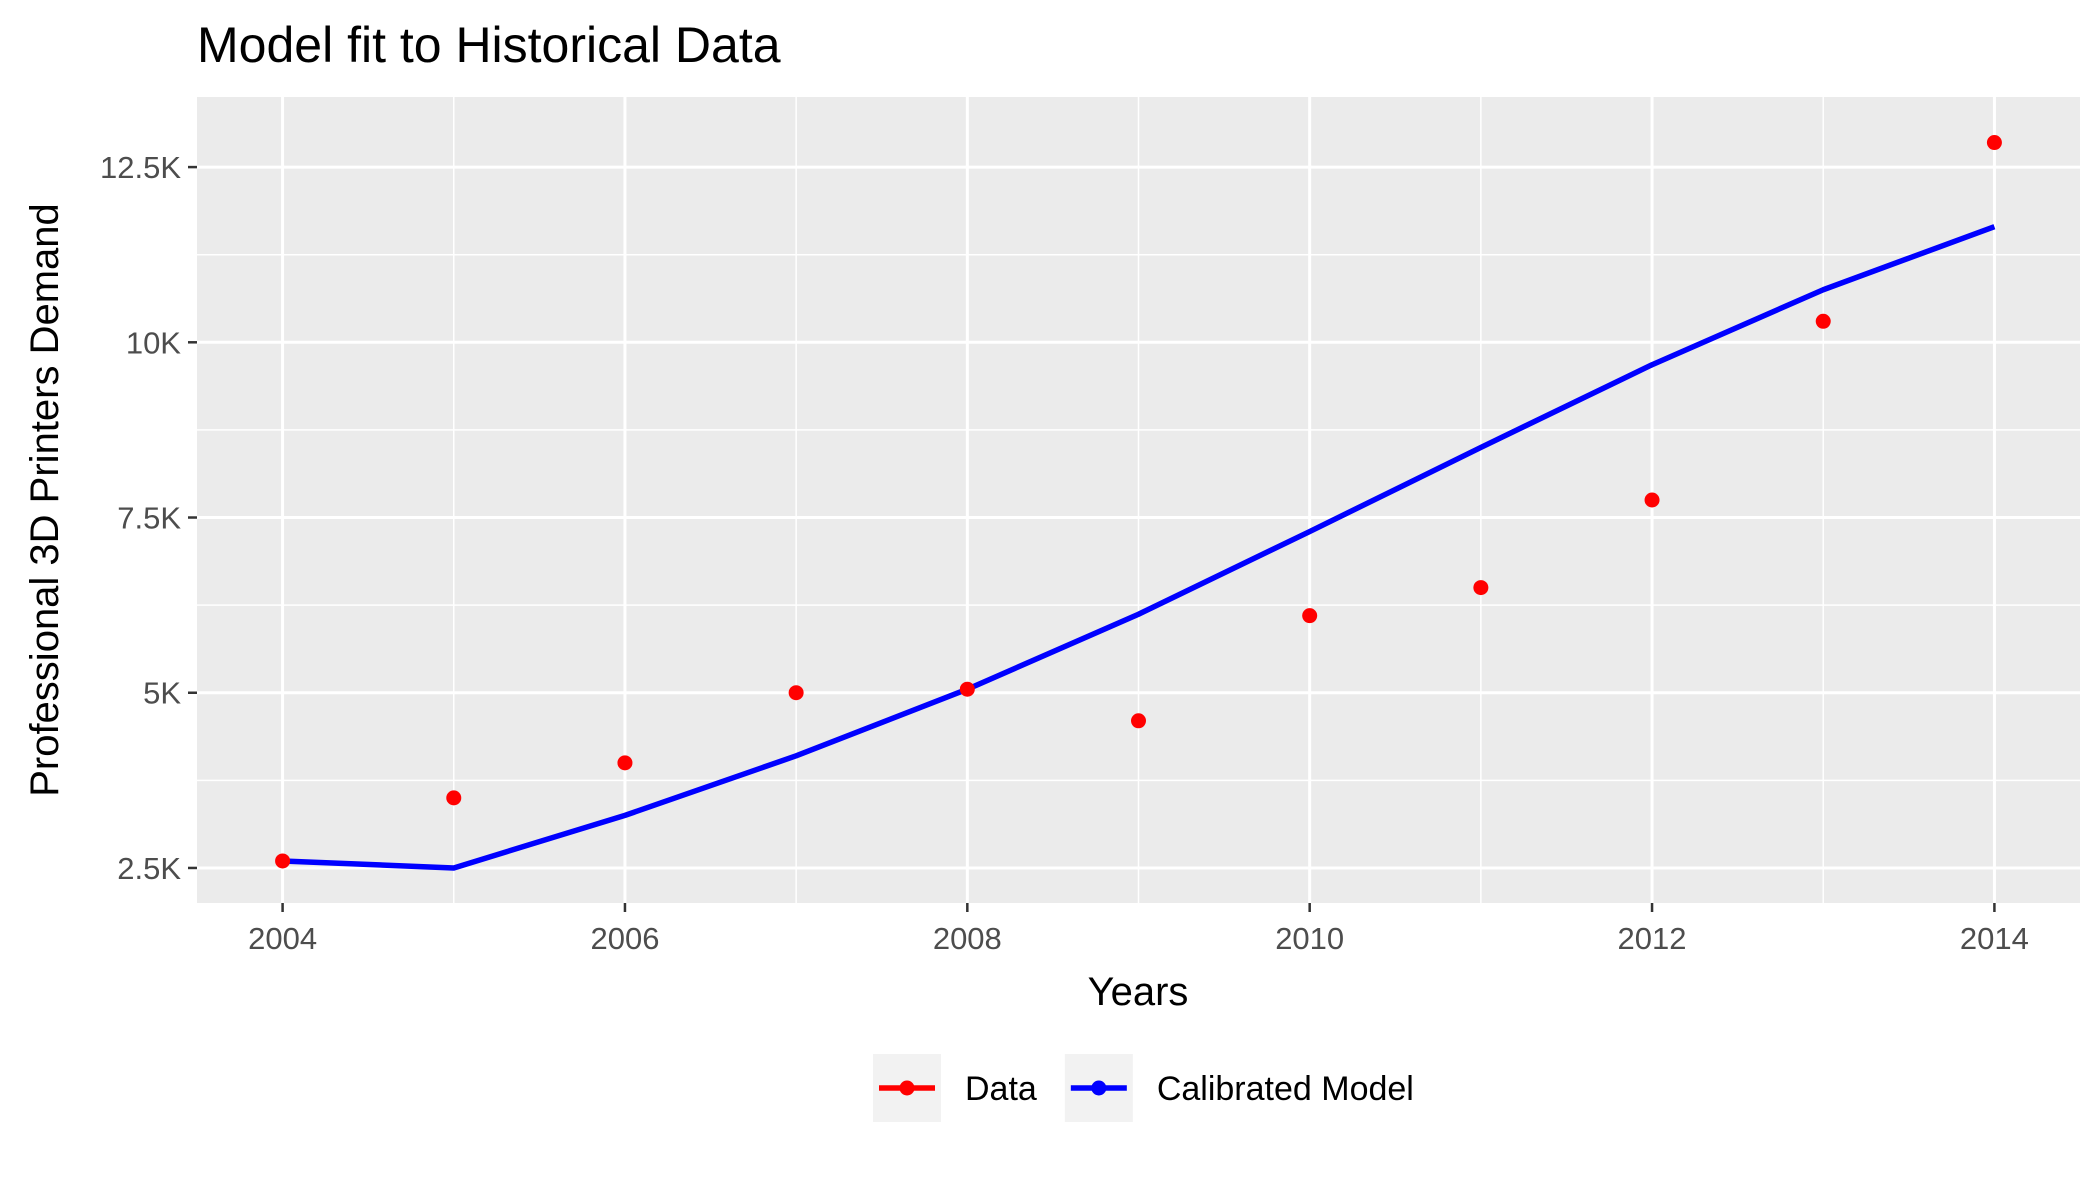 The image size is (2100, 1200). I want to click on y-tick-label: 12.5K, so click(140, 167).